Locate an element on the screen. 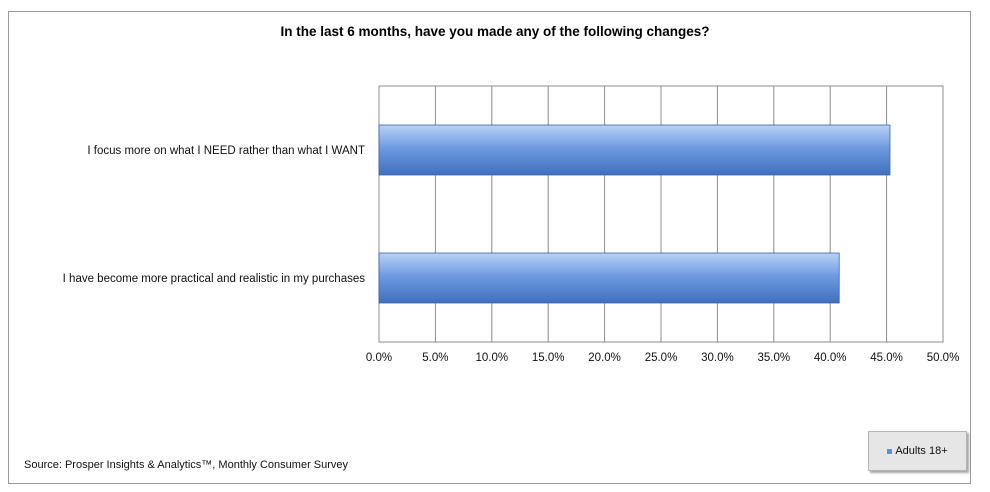 The image size is (990, 492). x-tick-label: 20.0% is located at coordinates (604, 358).